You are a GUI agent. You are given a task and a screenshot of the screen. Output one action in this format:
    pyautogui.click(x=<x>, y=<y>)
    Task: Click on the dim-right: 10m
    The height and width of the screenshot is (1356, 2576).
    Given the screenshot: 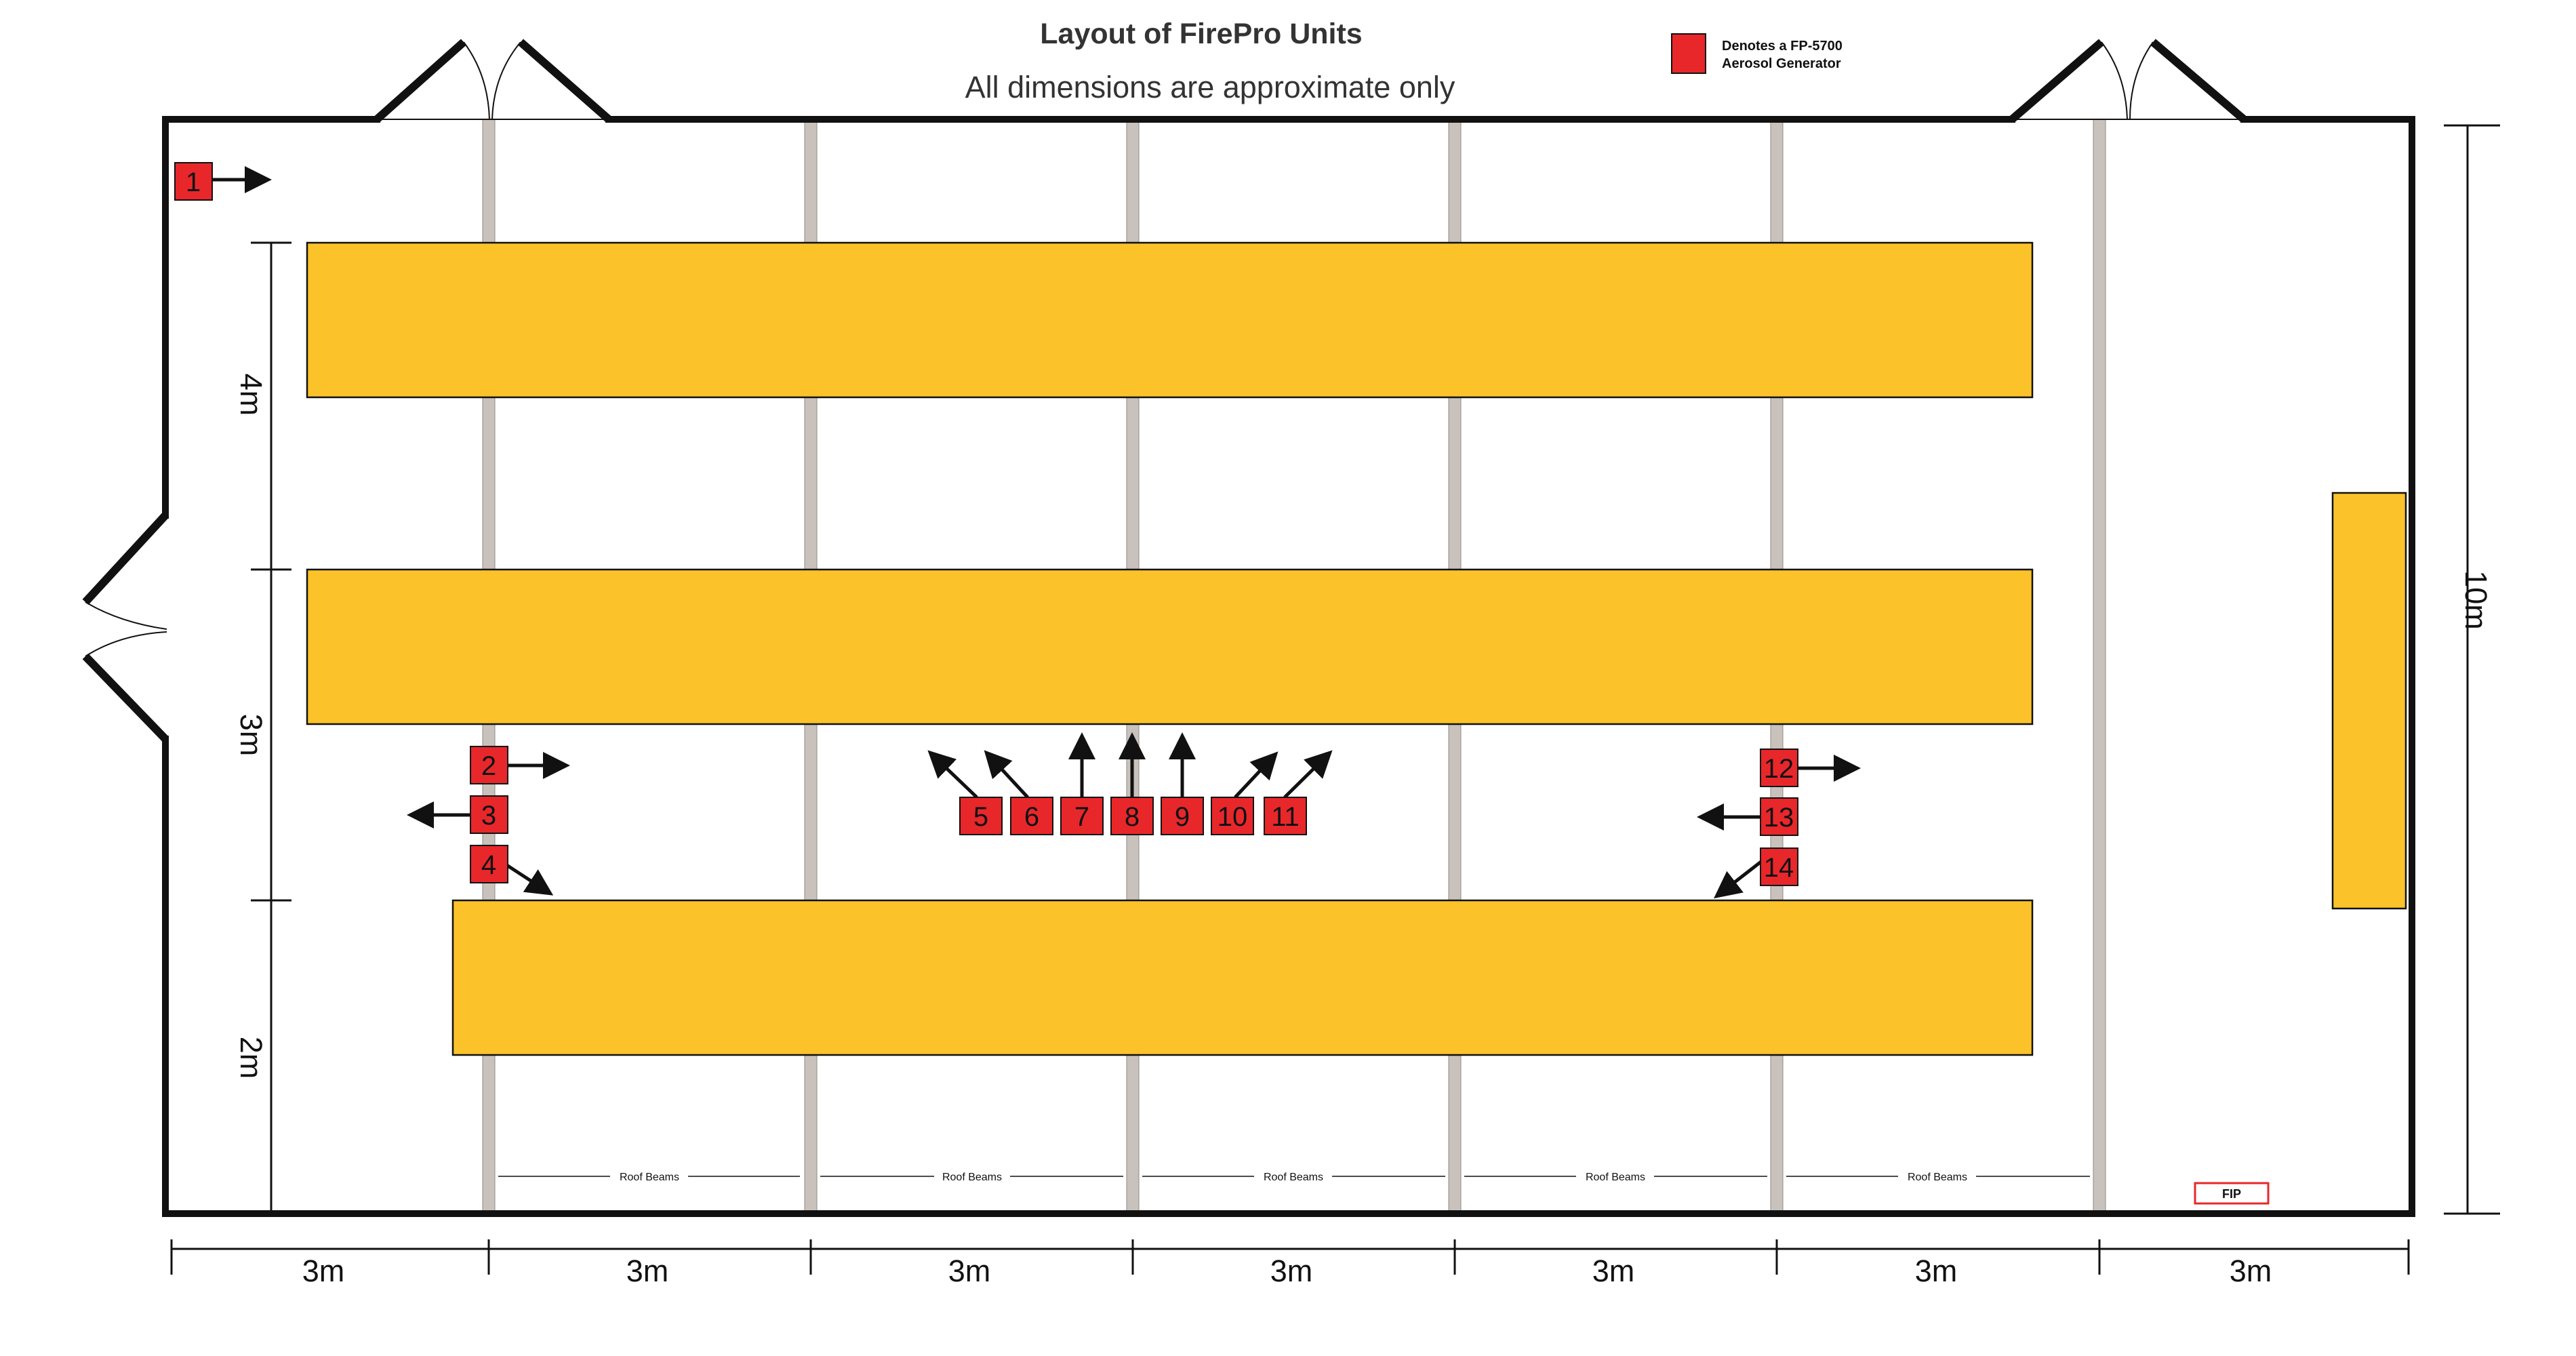 What is the action you would take?
    pyautogui.click(x=2476, y=600)
    